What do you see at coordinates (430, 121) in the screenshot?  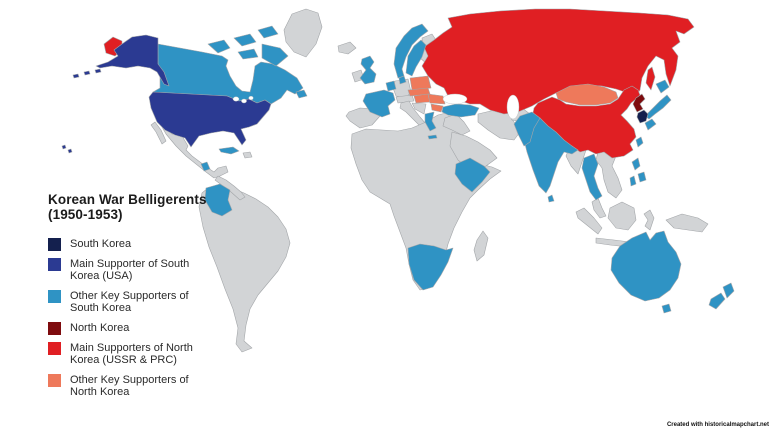 I see `region-greece` at bounding box center [430, 121].